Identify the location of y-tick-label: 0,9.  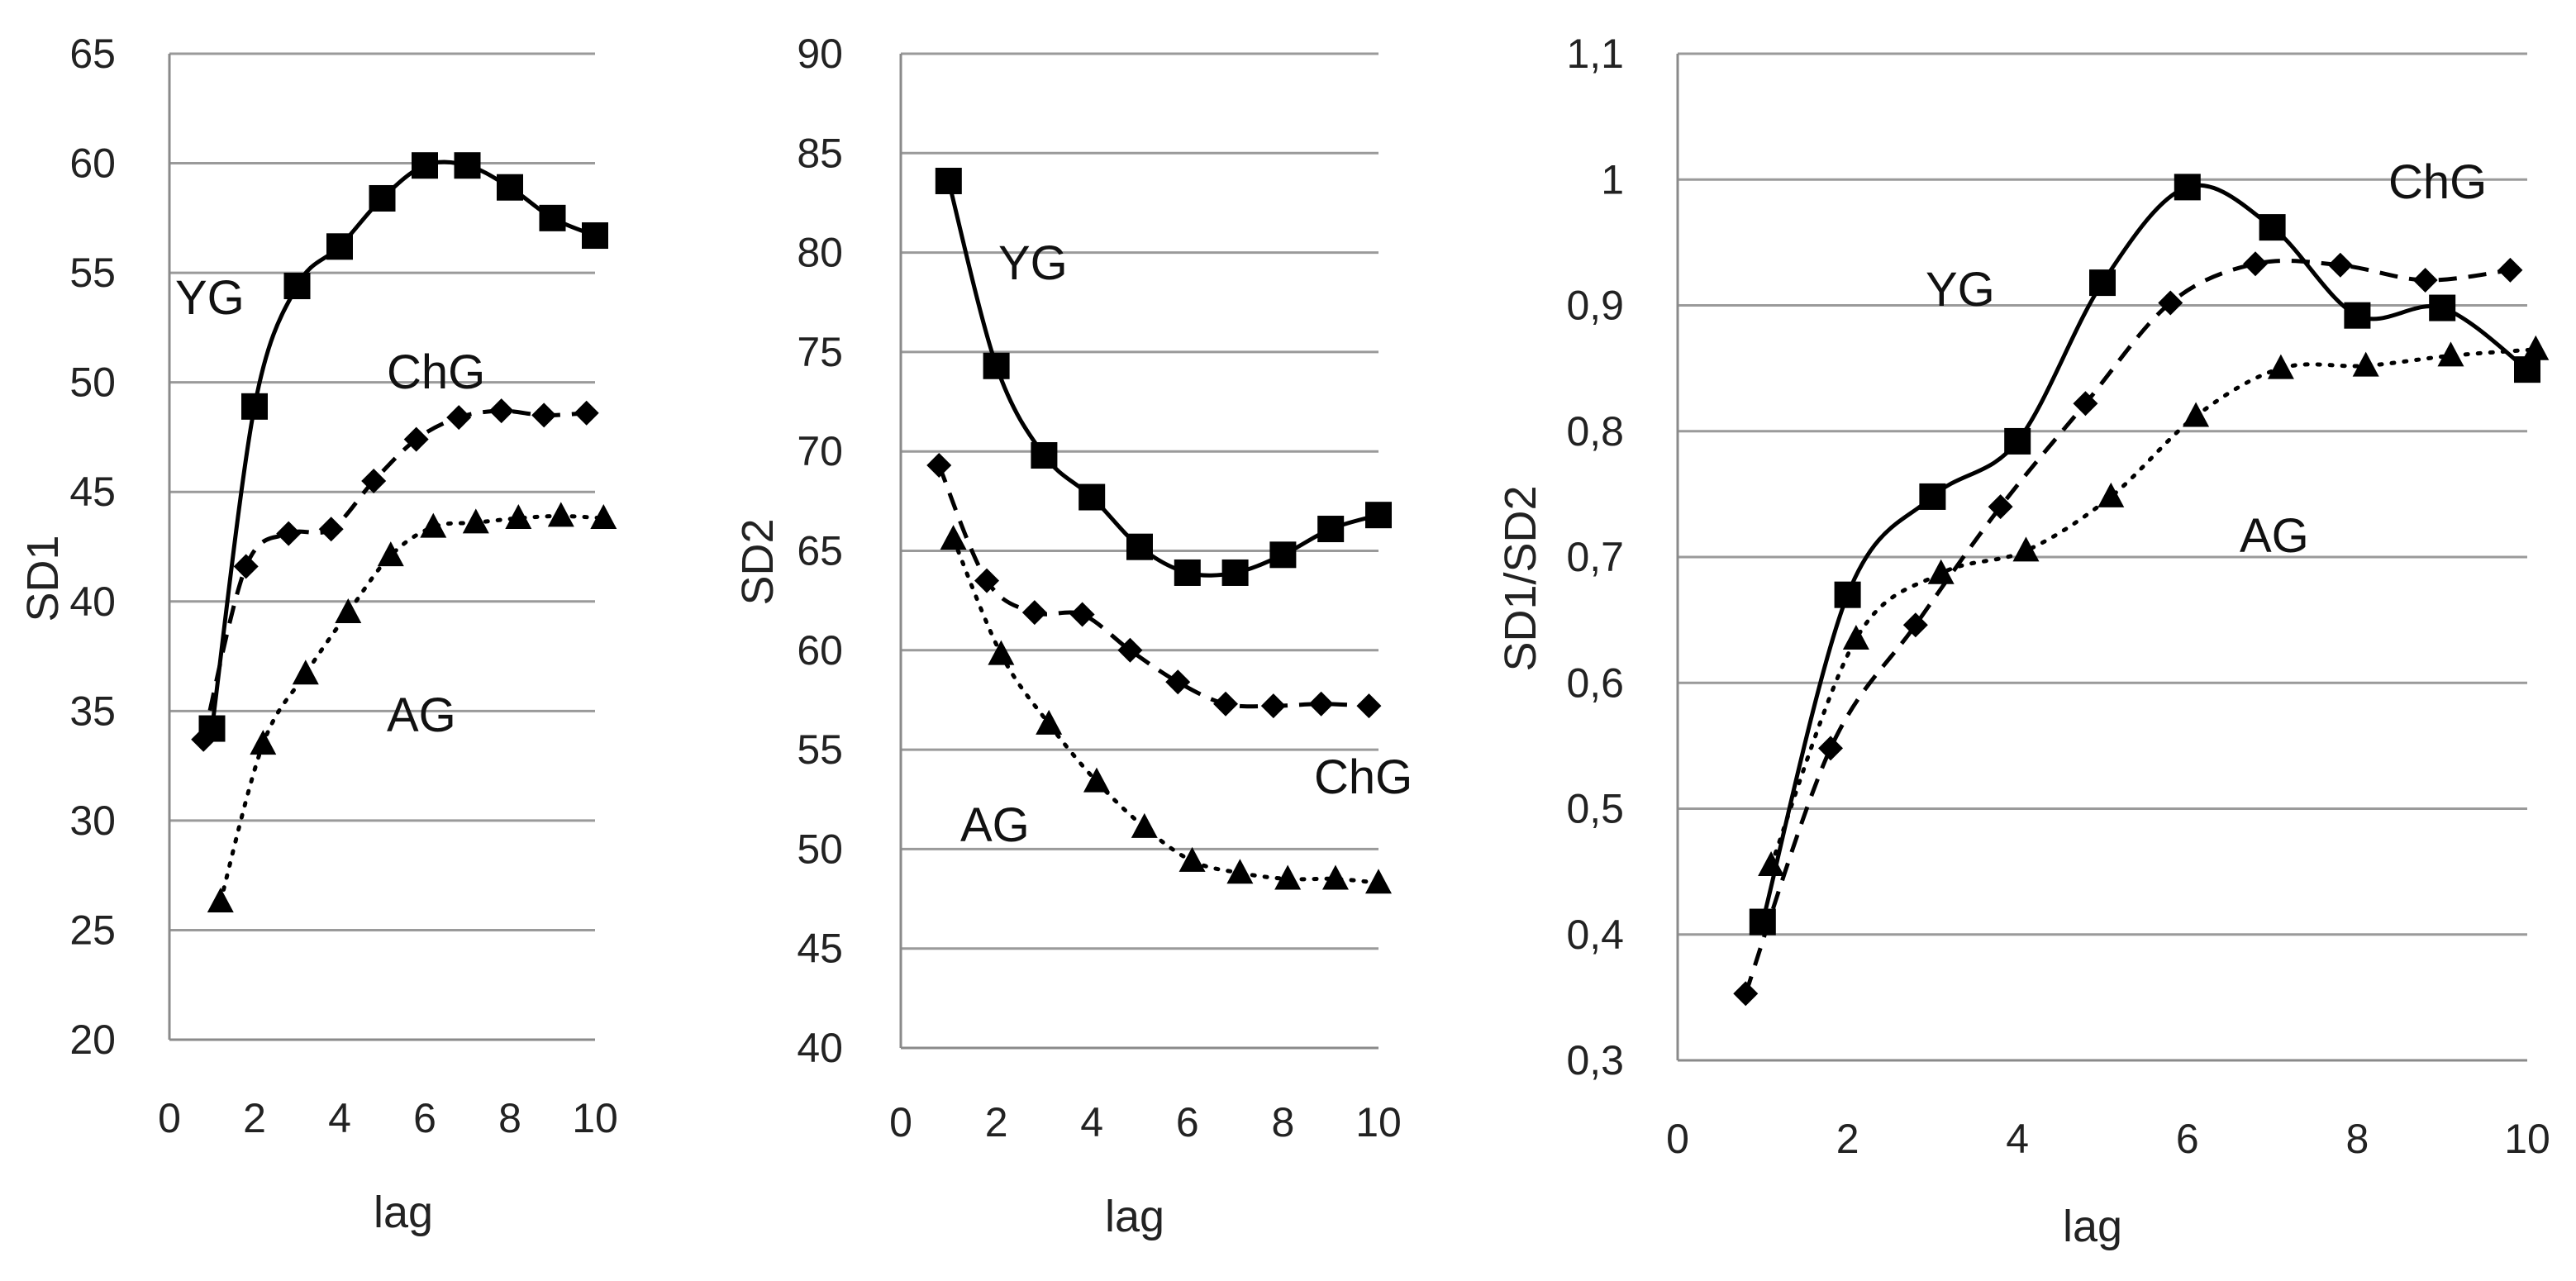
(1595, 306).